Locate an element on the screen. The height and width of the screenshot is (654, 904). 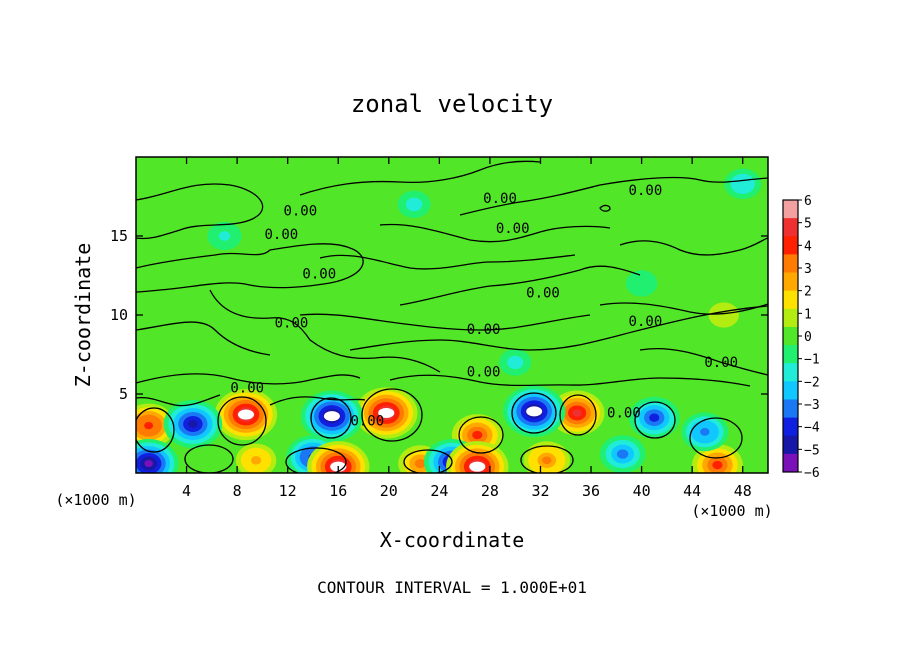
x-tick-label: 24 is located at coordinates (439, 491).